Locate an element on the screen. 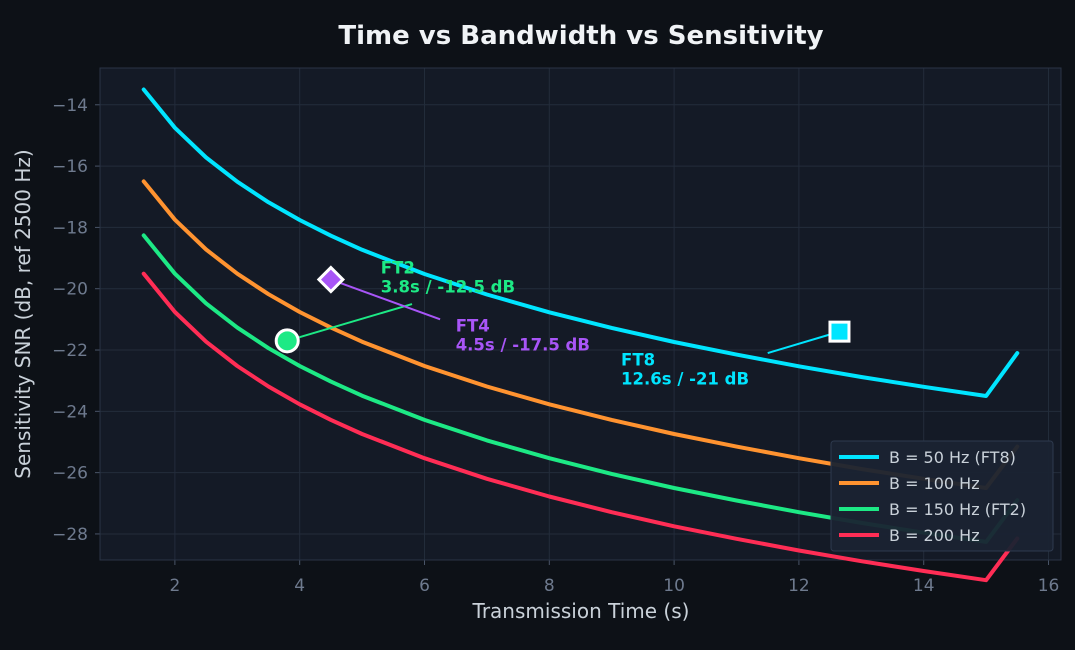 Image resolution: width=1075 pixels, height=650 pixels. y-tick-label: −28 is located at coordinates (70, 535).